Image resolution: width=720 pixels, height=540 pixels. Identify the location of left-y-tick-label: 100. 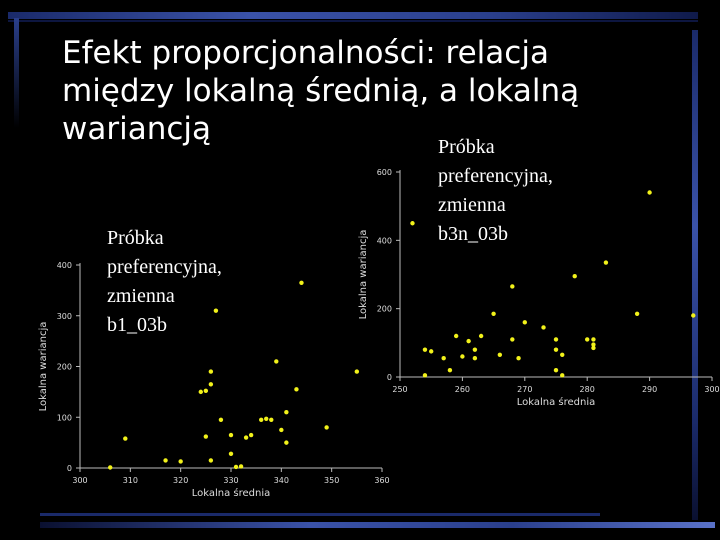
(64, 417).